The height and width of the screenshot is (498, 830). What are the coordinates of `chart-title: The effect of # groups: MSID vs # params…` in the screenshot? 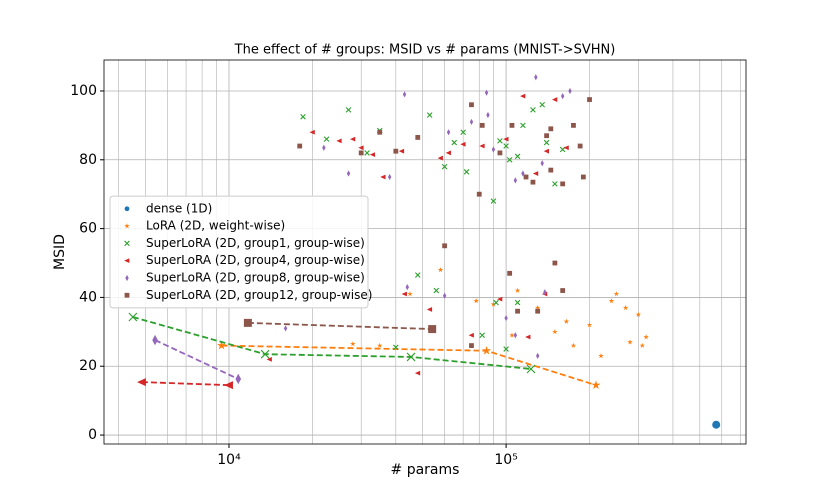 It's located at (425, 50).